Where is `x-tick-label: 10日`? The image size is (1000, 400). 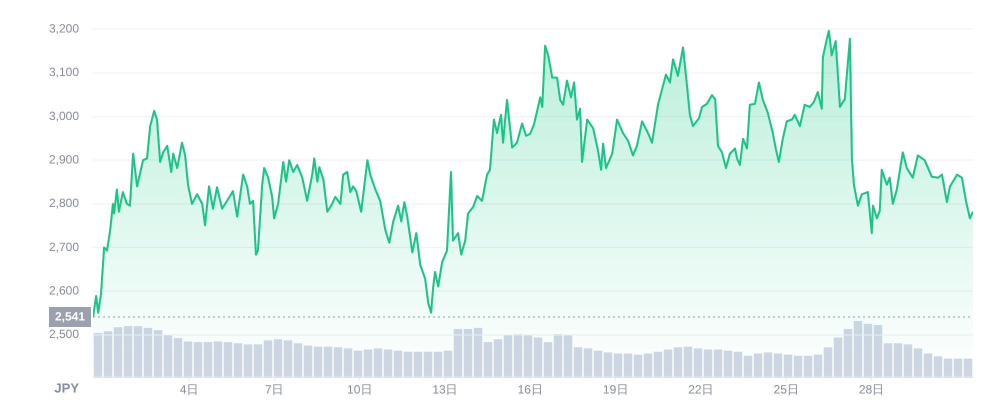 x-tick-label: 10日 is located at coordinates (359, 389).